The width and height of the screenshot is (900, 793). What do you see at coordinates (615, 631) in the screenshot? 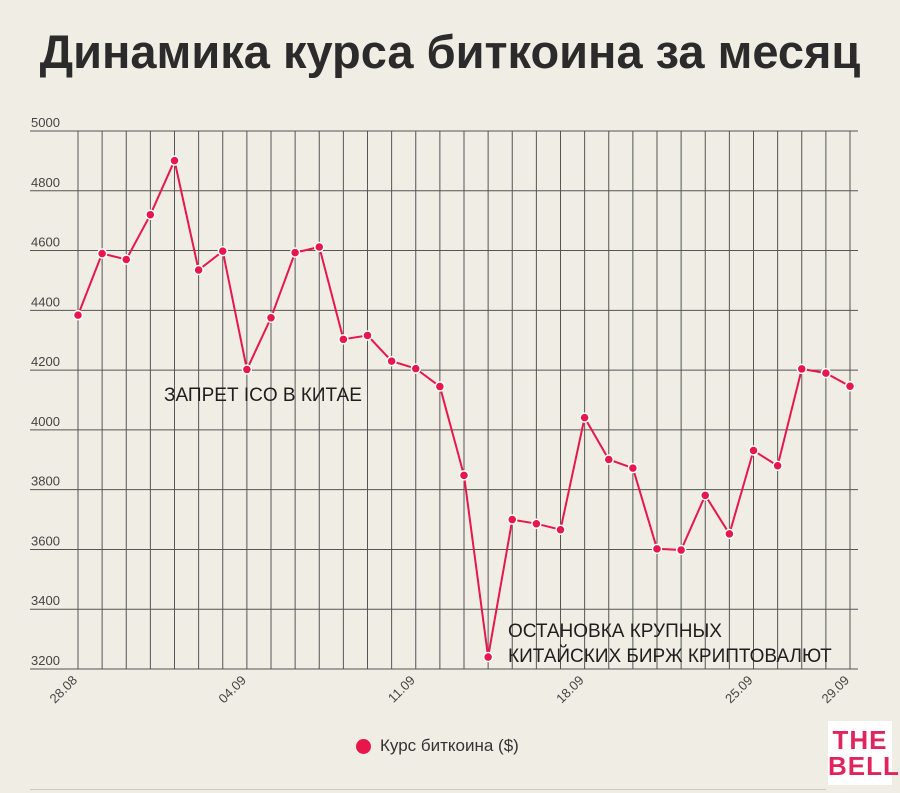
I see `annotation-exchanges-line1: ОСТАНОВКА КРУПНЫХ` at bounding box center [615, 631].